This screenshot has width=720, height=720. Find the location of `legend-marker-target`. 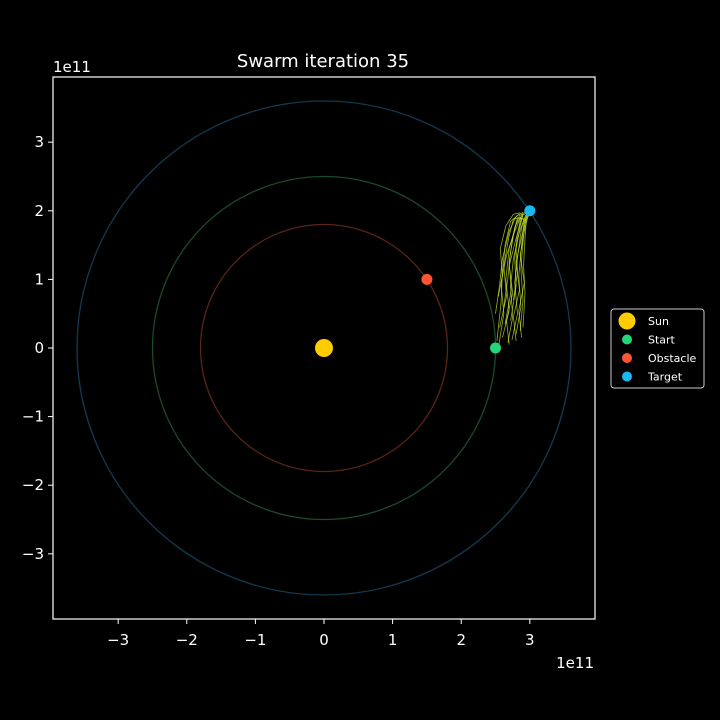

legend-marker-target is located at coordinates (627, 376).